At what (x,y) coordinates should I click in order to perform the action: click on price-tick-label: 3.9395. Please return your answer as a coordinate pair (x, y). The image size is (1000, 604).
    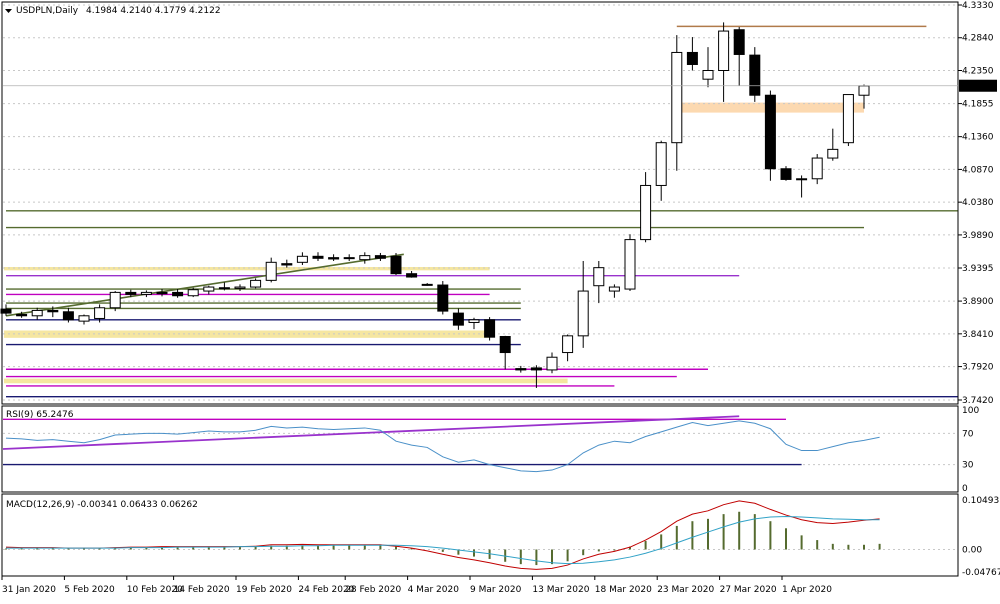
    Looking at the image, I should click on (978, 269).